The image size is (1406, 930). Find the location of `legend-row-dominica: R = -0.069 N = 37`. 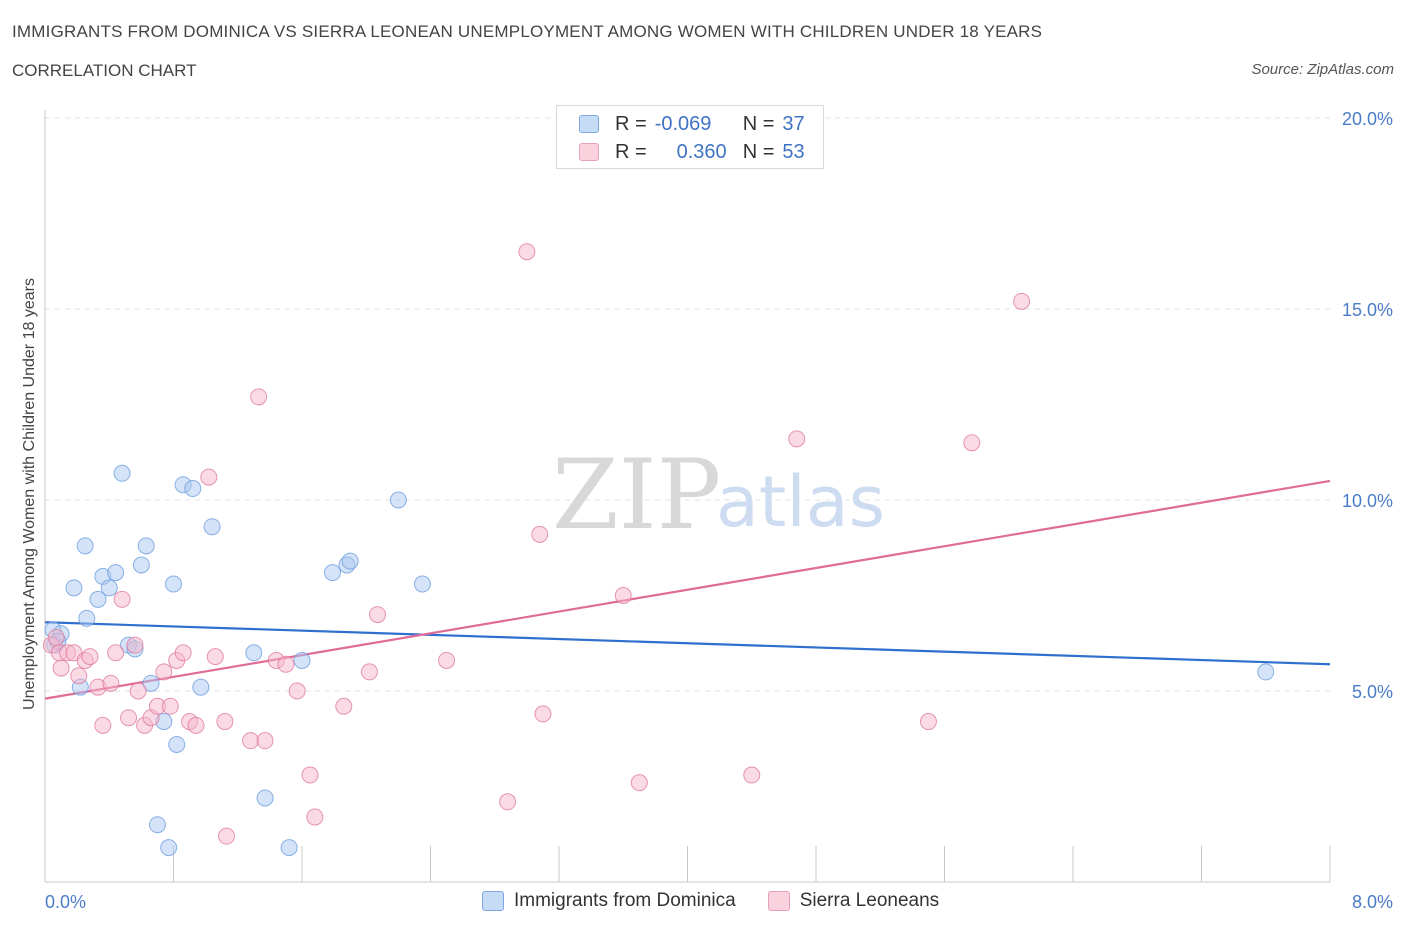

legend-row-dominica: R = -0.069 N = 37 is located at coordinates (692, 124).